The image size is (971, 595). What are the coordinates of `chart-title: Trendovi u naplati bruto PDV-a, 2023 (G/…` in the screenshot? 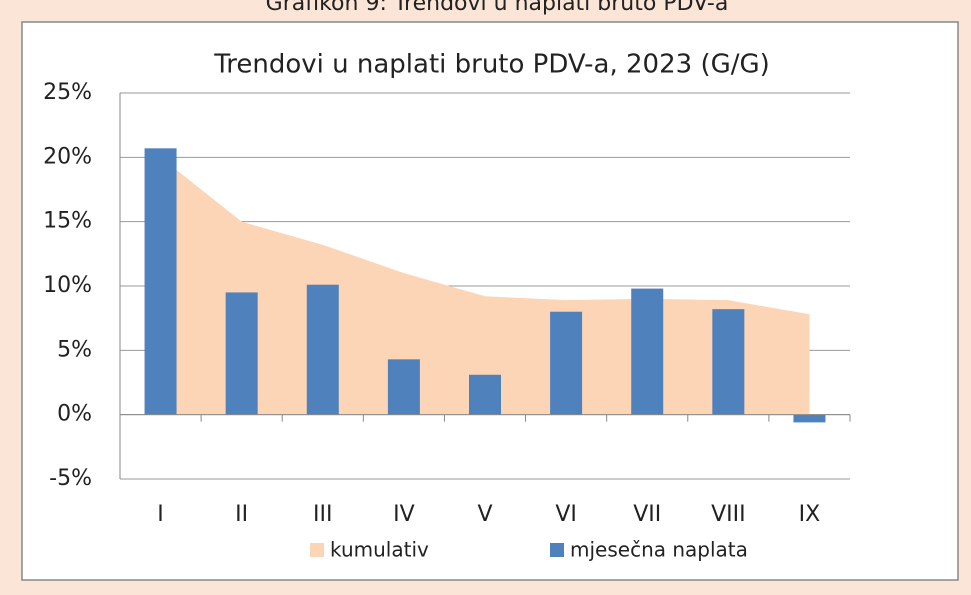 It's located at (491, 65).